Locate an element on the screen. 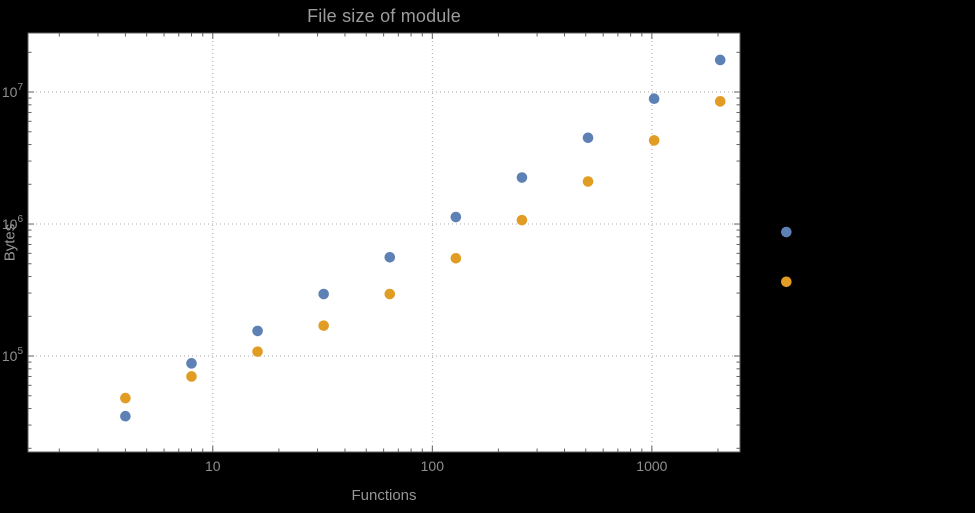 The height and width of the screenshot is (513, 975). y-tick-label: 10⁷ is located at coordinates (13, 91).